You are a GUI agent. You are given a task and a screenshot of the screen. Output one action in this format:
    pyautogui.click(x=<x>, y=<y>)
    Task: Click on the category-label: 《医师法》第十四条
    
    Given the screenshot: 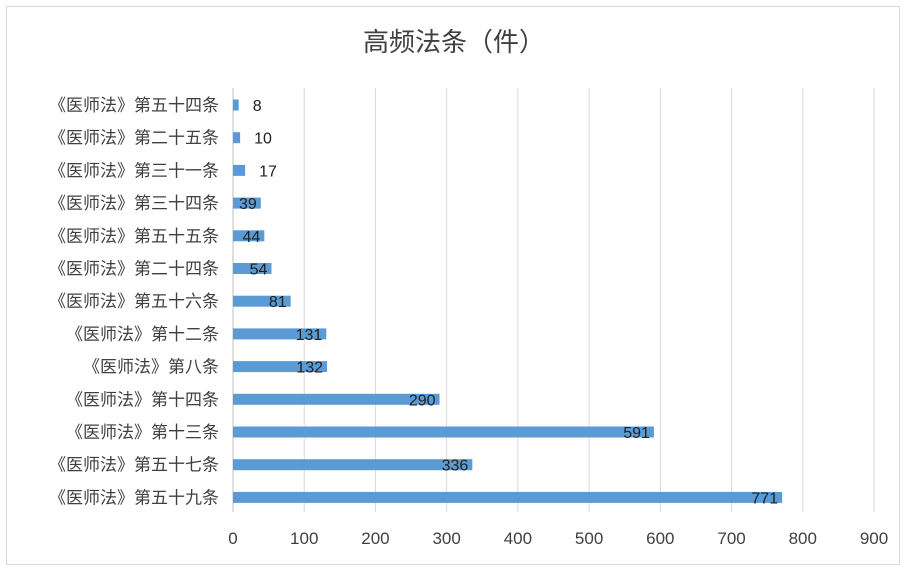 What is the action you would take?
    pyautogui.click(x=142, y=400)
    